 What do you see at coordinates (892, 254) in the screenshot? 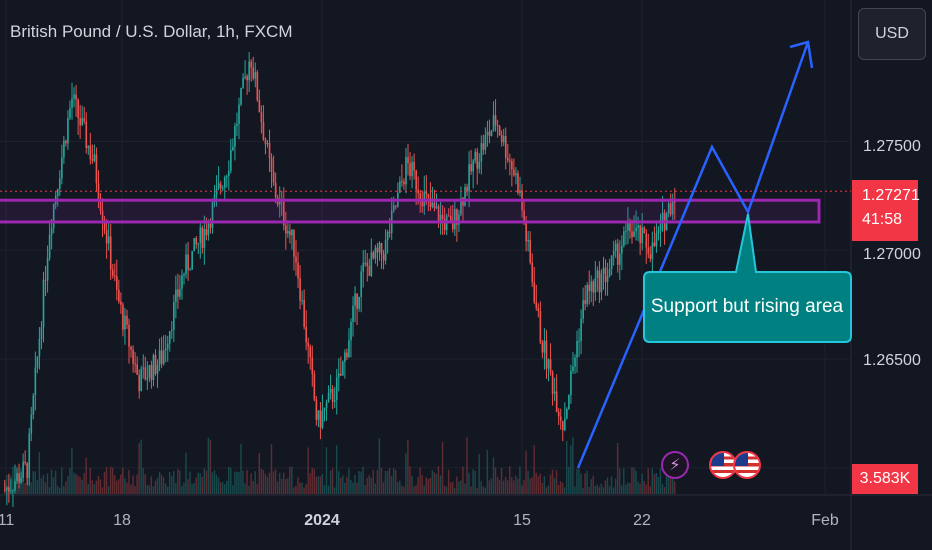
I see `price-tick-label: 1.27000` at bounding box center [892, 254].